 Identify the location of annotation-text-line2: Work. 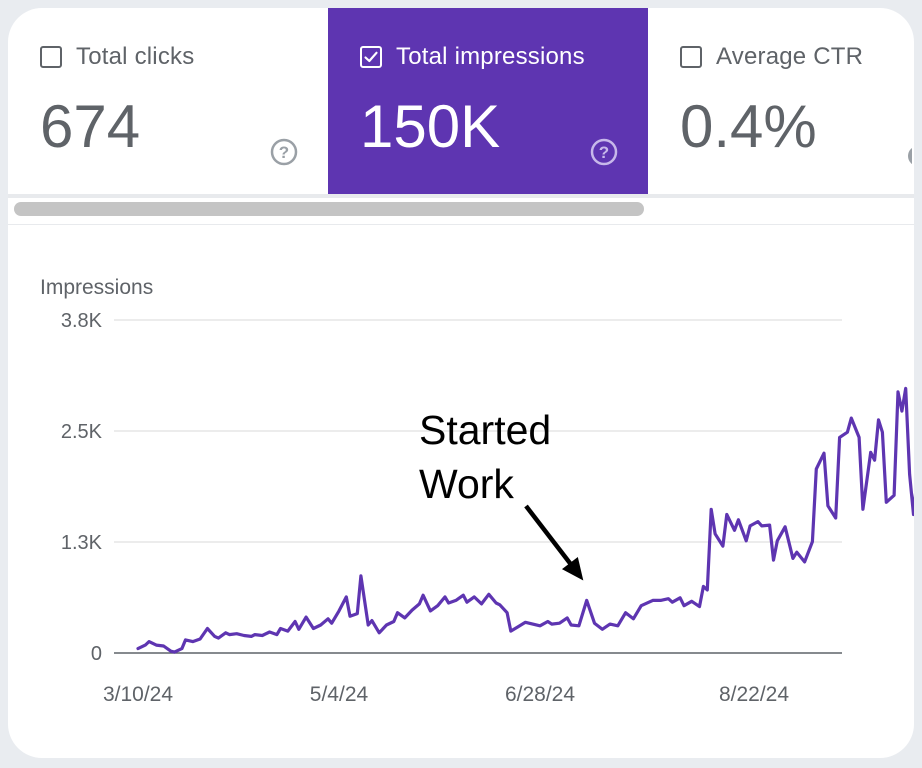
(466, 484).